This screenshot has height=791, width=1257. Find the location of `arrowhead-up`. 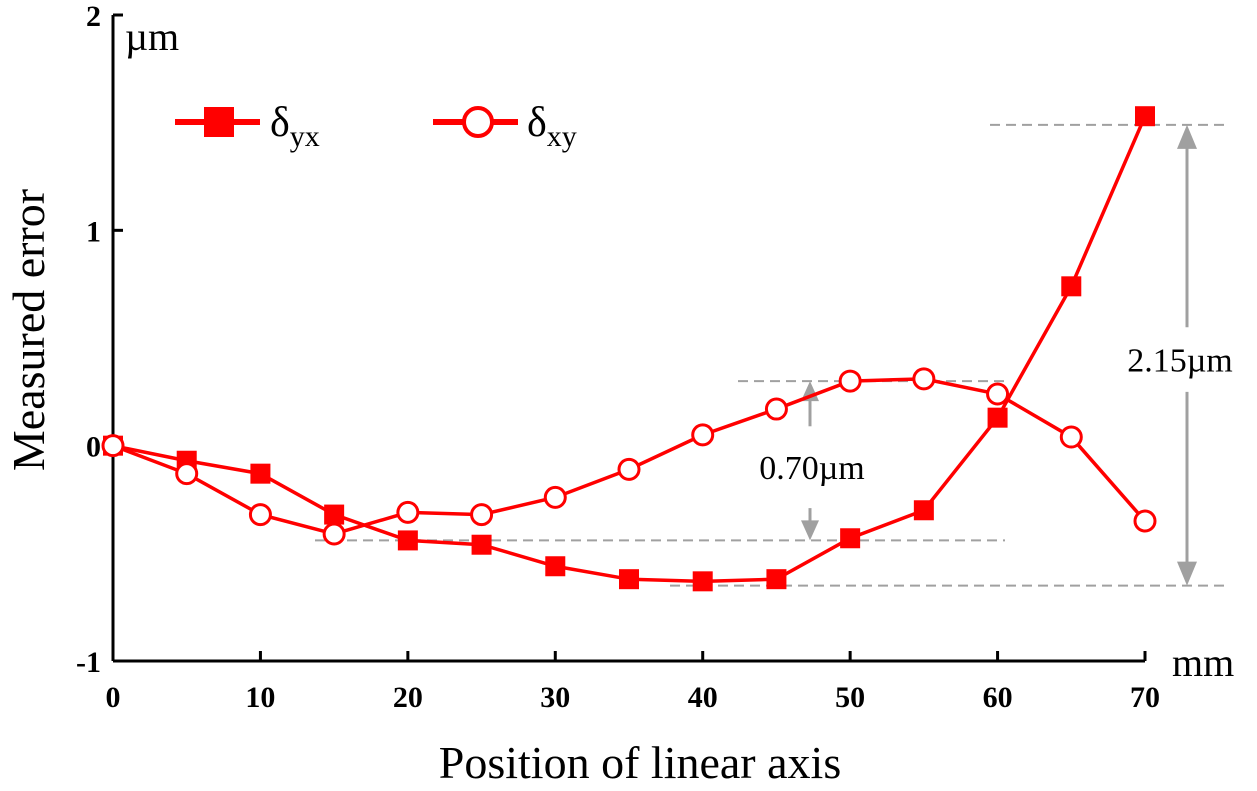

arrowhead-up is located at coordinates (1187, 136).